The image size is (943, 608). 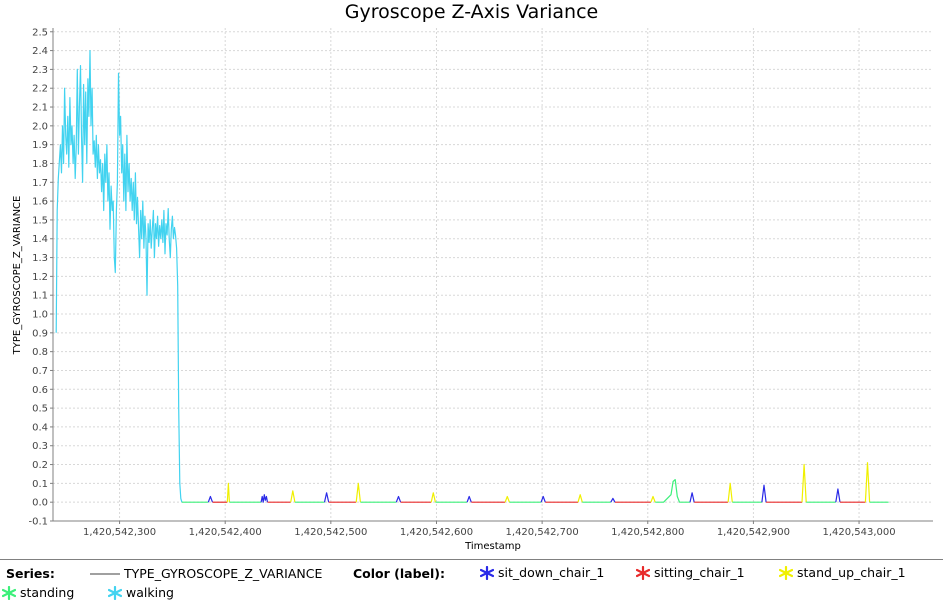 What do you see at coordinates (40, 126) in the screenshot?
I see `y-tick-label: 2.0` at bounding box center [40, 126].